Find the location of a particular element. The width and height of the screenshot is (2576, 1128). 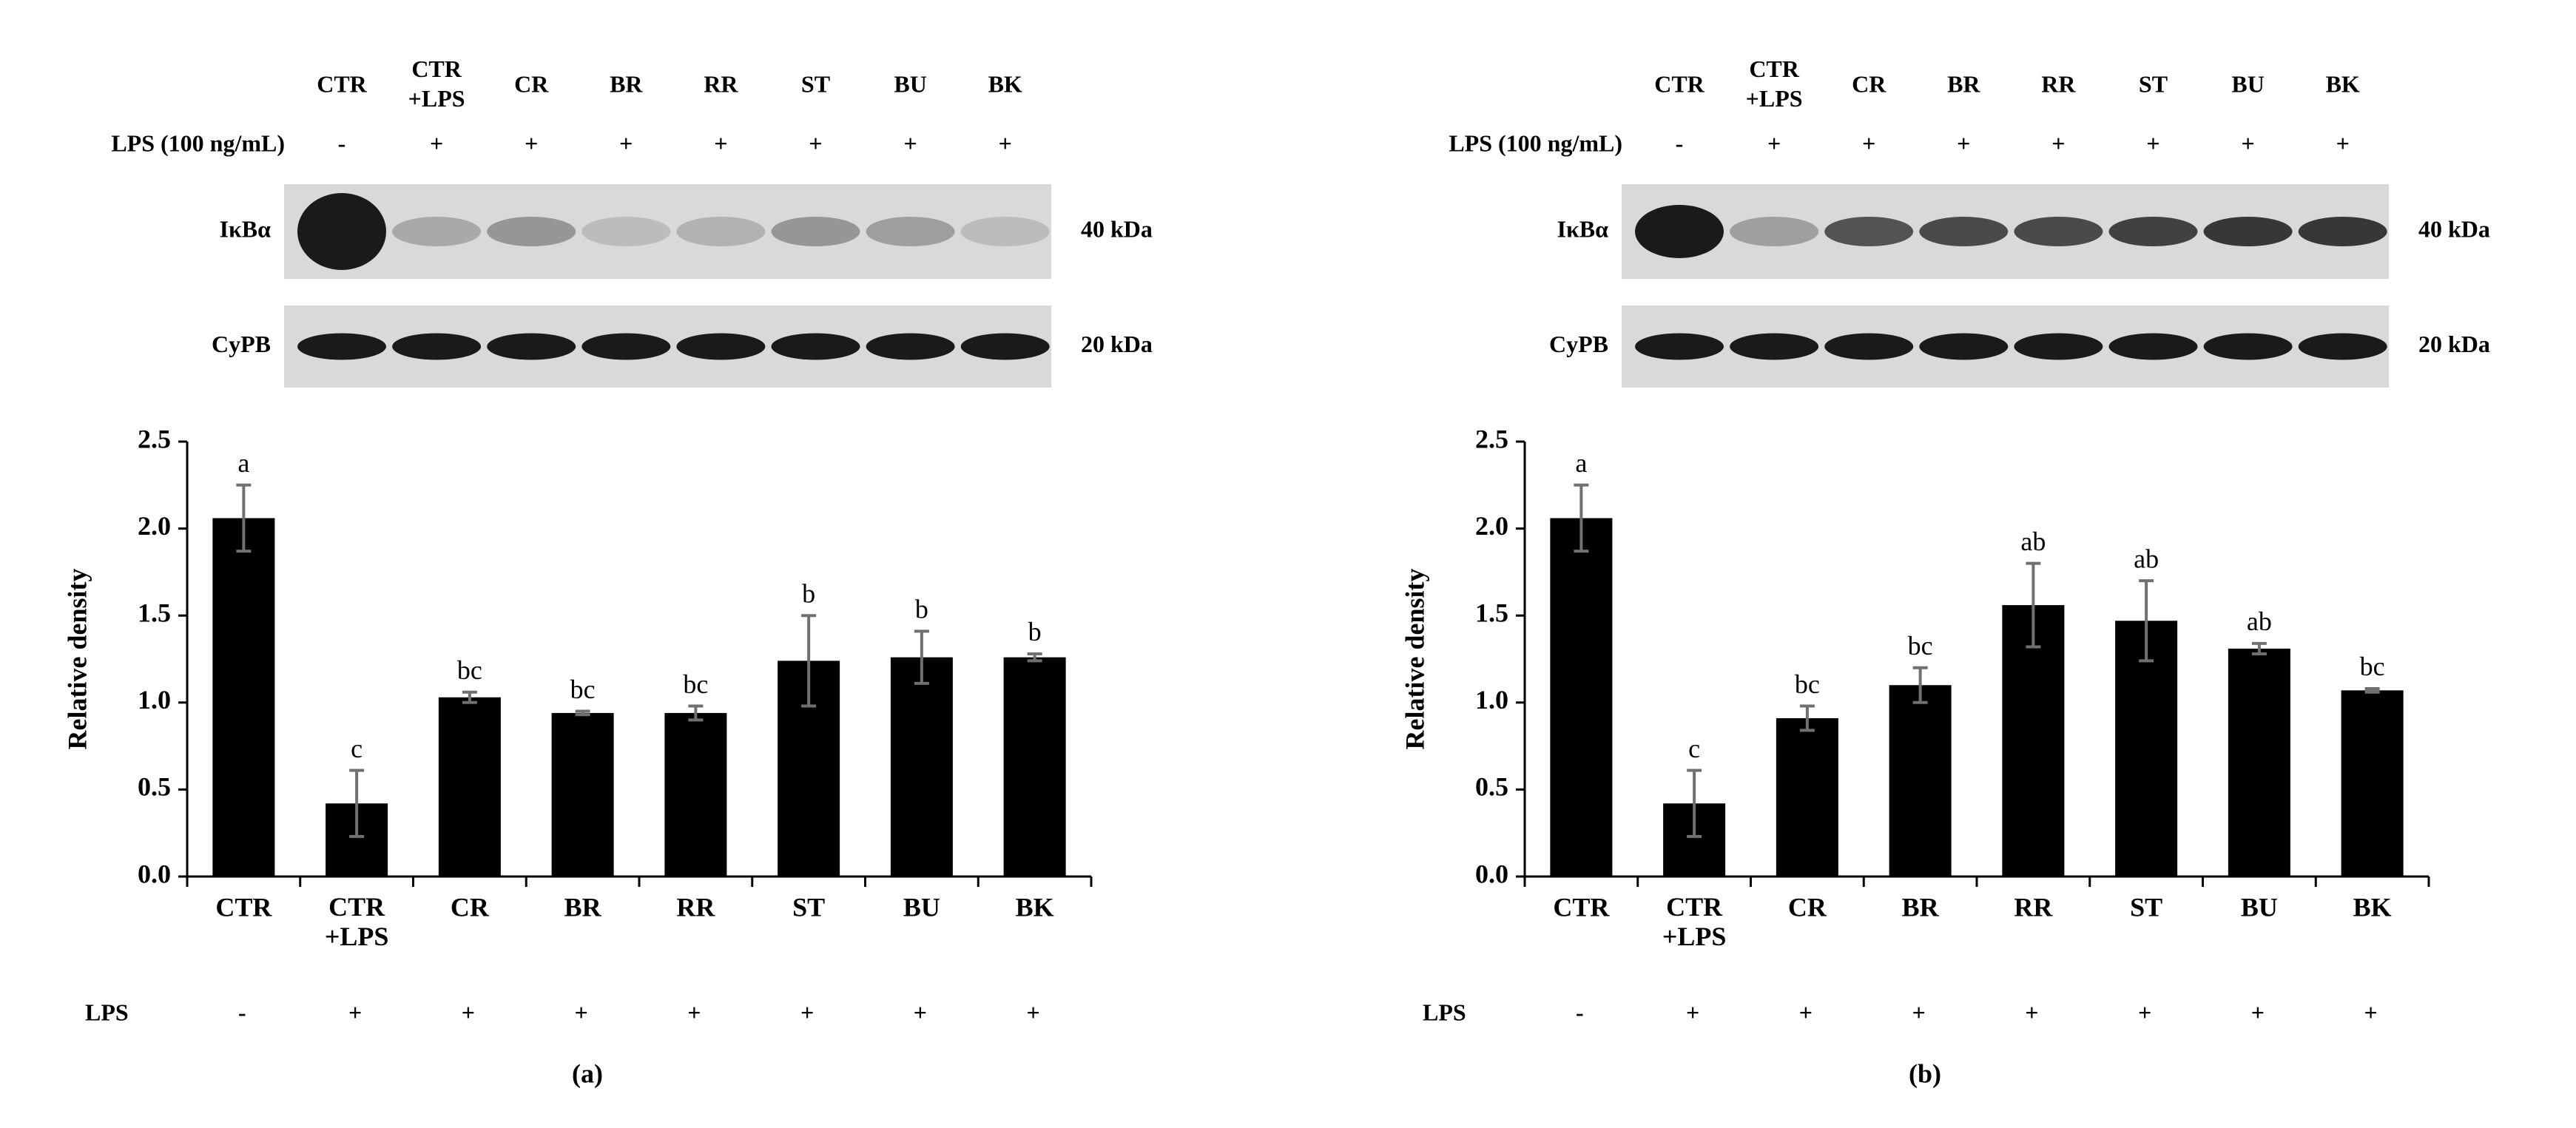

lane-label: BK is located at coordinates (2343, 83).